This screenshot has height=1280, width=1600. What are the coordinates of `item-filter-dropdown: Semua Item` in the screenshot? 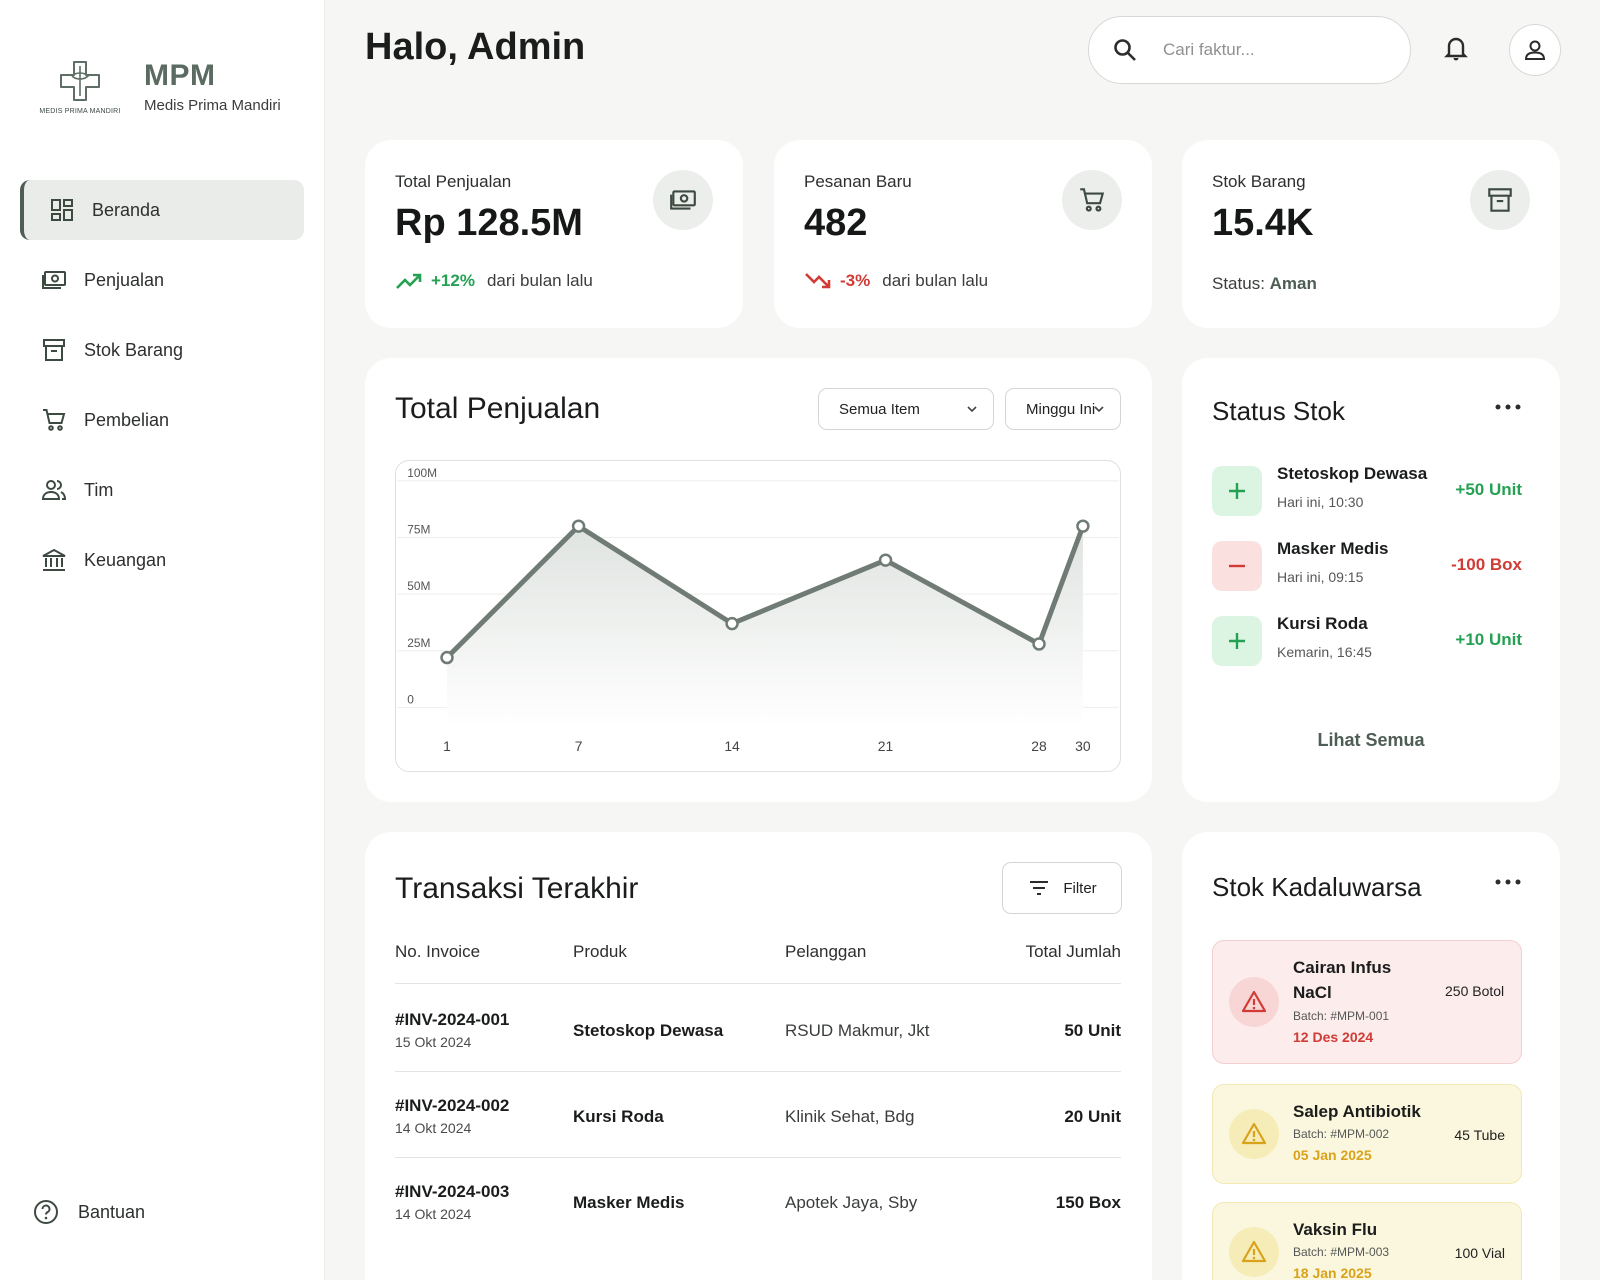 It's located at (906, 409).